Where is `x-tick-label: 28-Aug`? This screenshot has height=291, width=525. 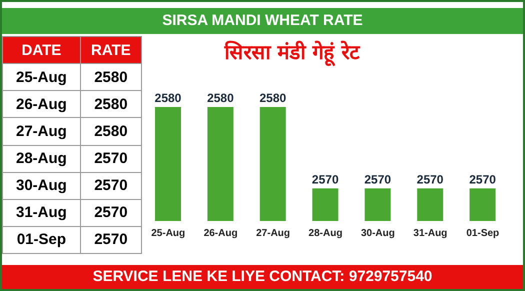
x-tick-label: 28-Aug is located at coordinates (325, 234).